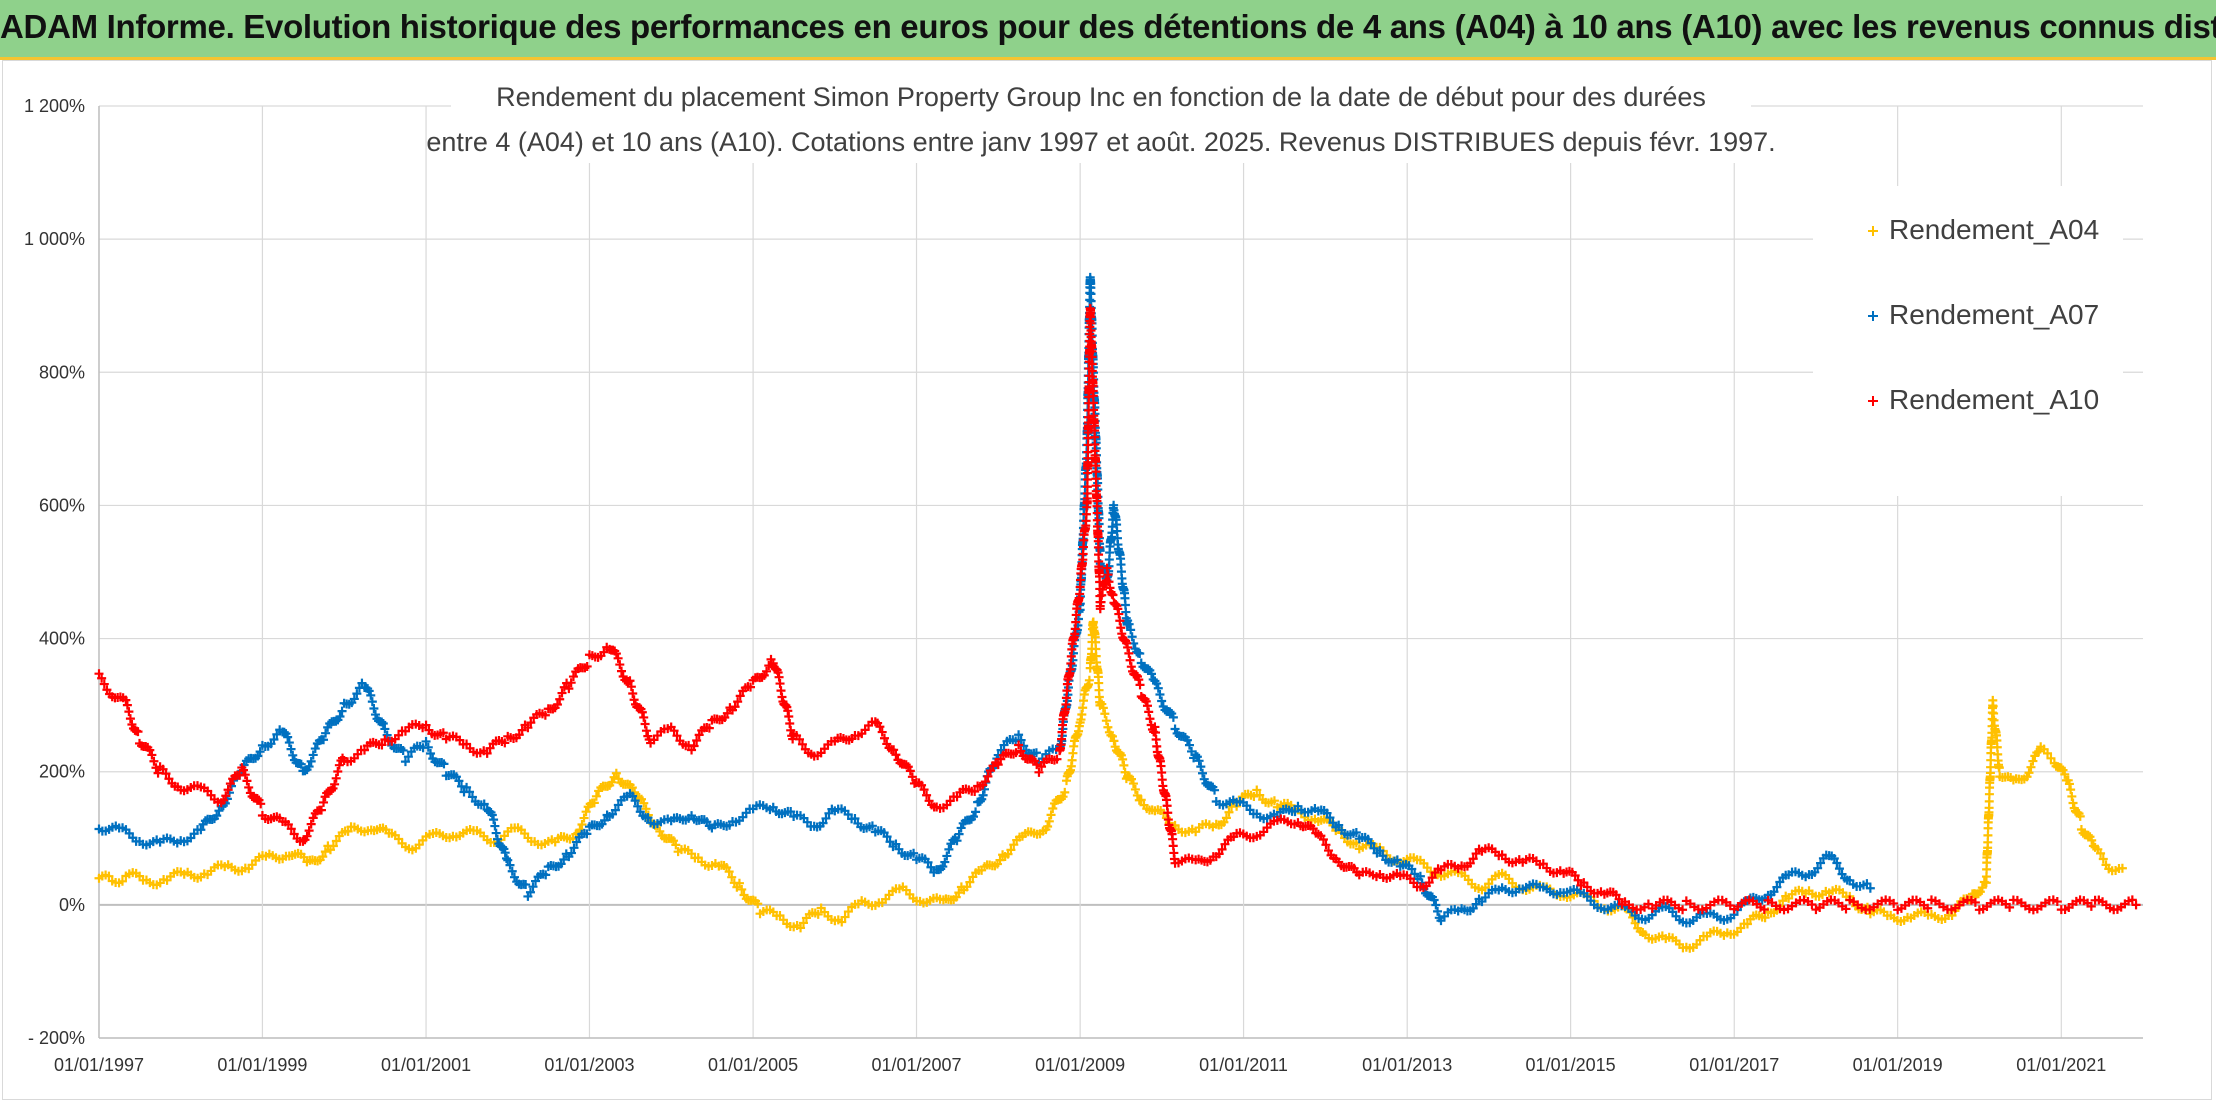 This screenshot has height=1102, width=2216. I want to click on y-tick-label: 200%, so click(62, 772).